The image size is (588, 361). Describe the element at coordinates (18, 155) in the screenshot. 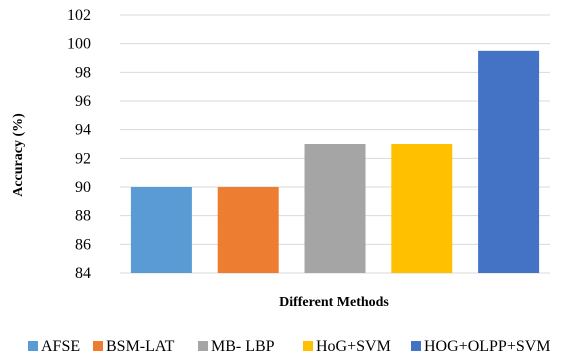

I see `y-axis-title: Accuracy (%)` at that location.